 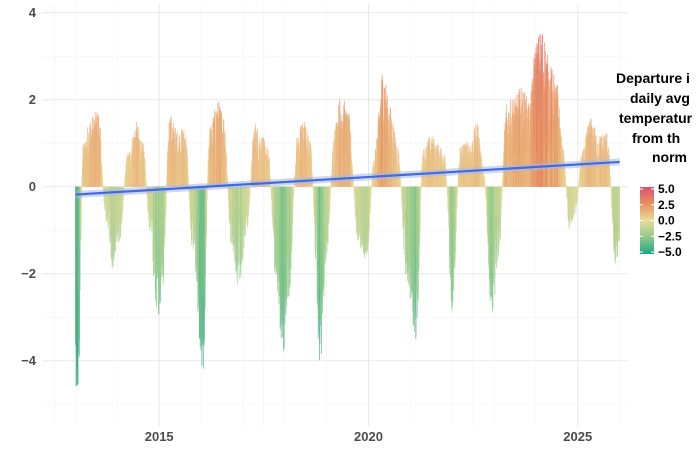 What do you see at coordinates (647, 220) in the screenshot?
I see `legend-color-bar` at bounding box center [647, 220].